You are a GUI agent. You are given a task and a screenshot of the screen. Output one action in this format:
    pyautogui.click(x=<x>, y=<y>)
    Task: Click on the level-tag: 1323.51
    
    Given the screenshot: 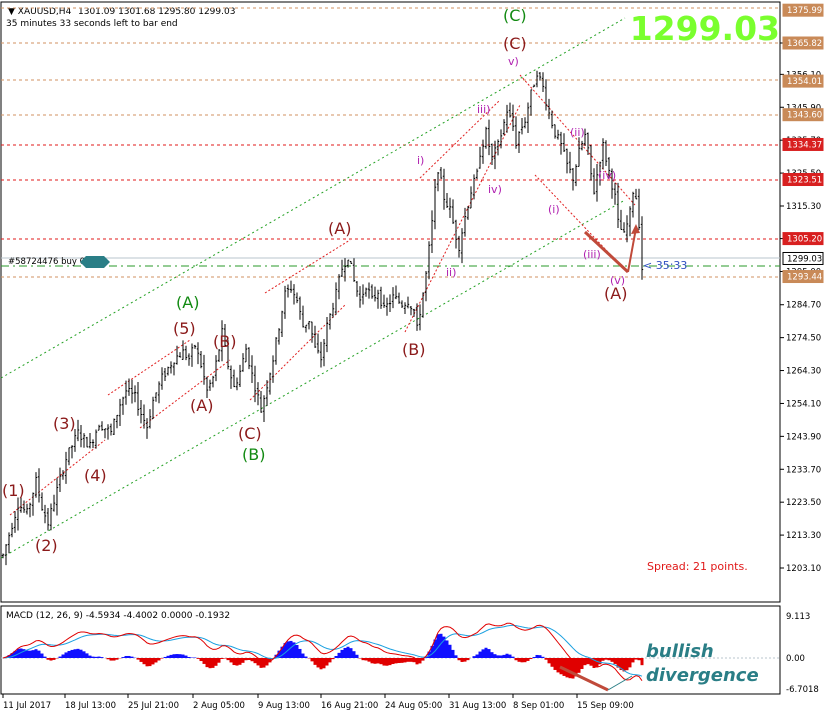 What is the action you would take?
    pyautogui.click(x=804, y=181)
    